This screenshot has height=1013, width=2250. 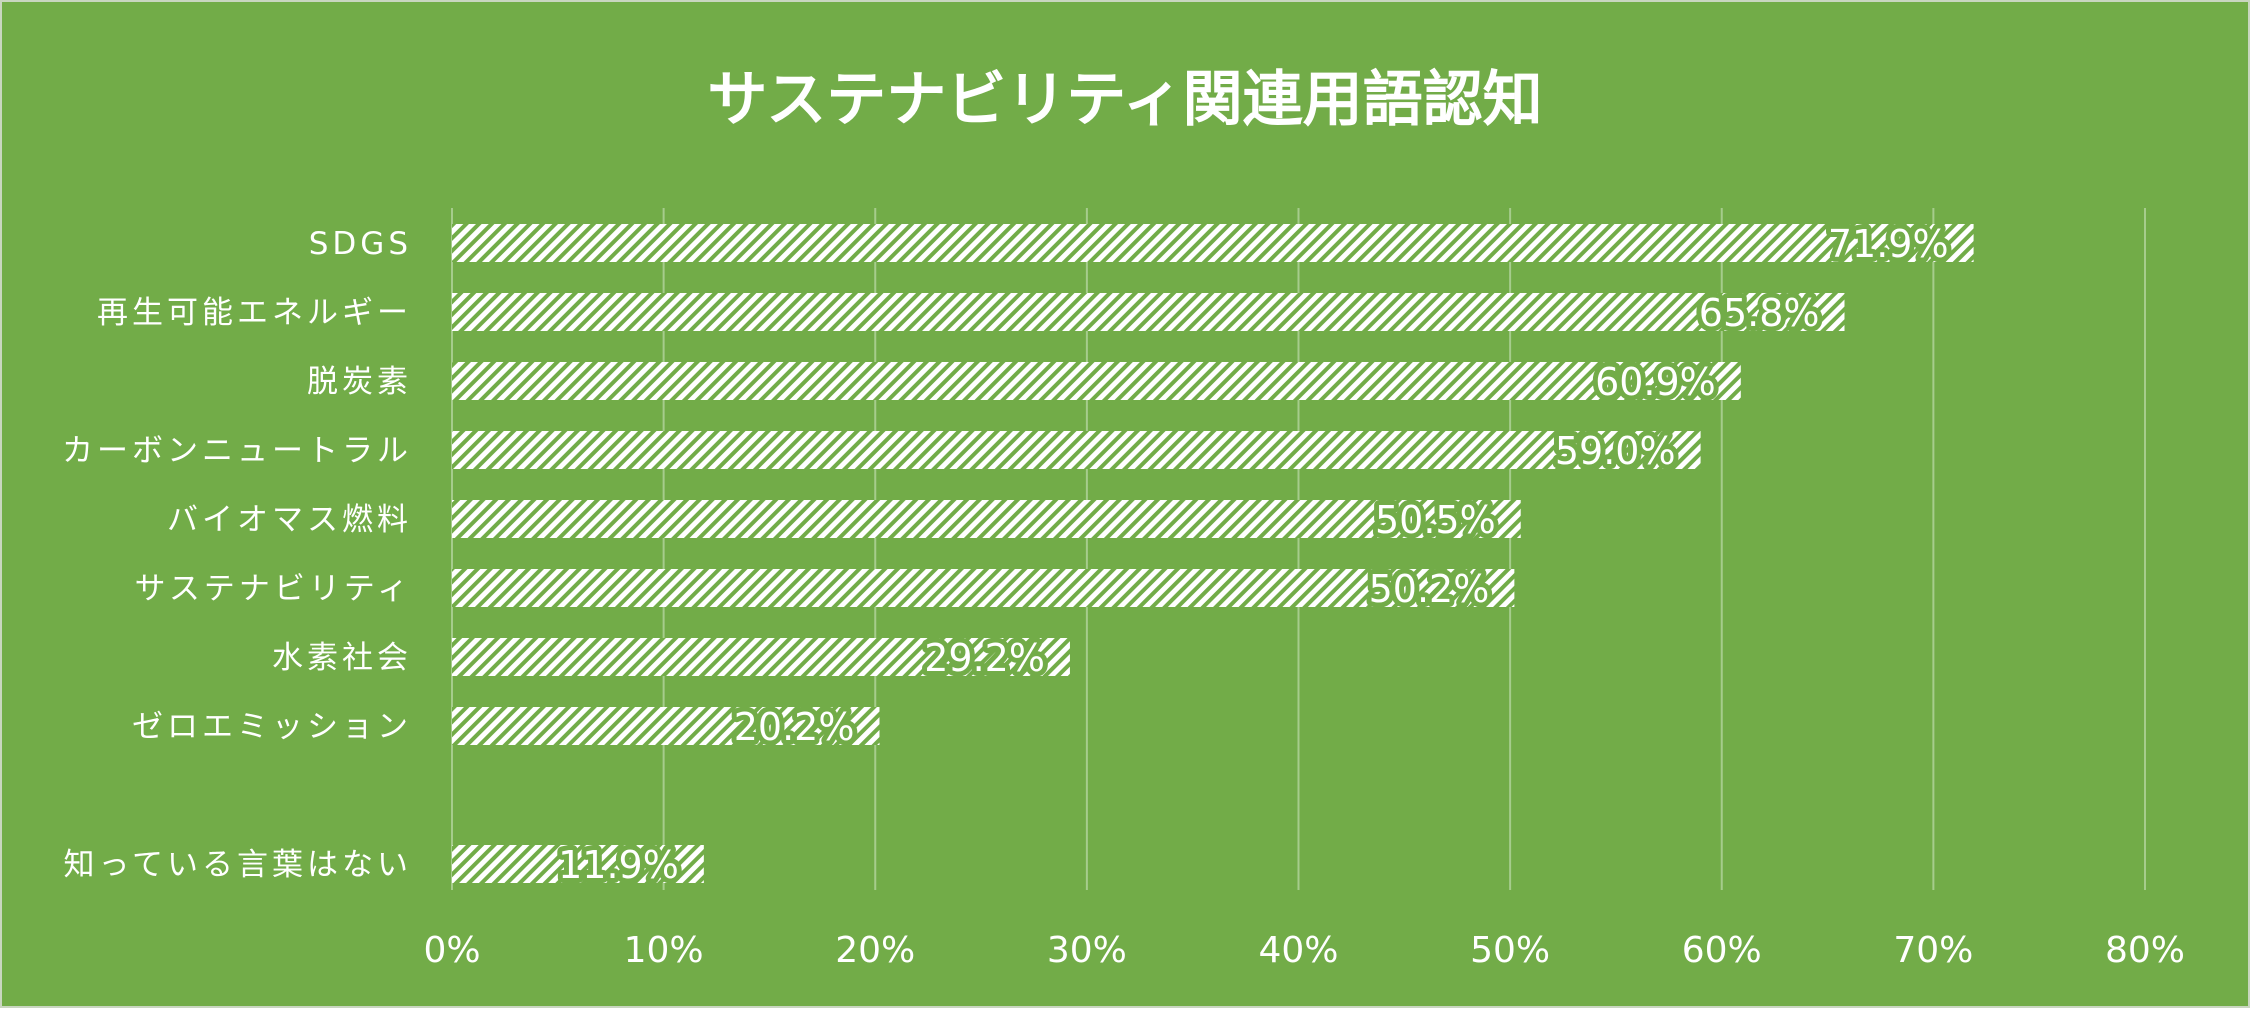 I want to click on x-tick-label: 30%, so click(x=1087, y=950).